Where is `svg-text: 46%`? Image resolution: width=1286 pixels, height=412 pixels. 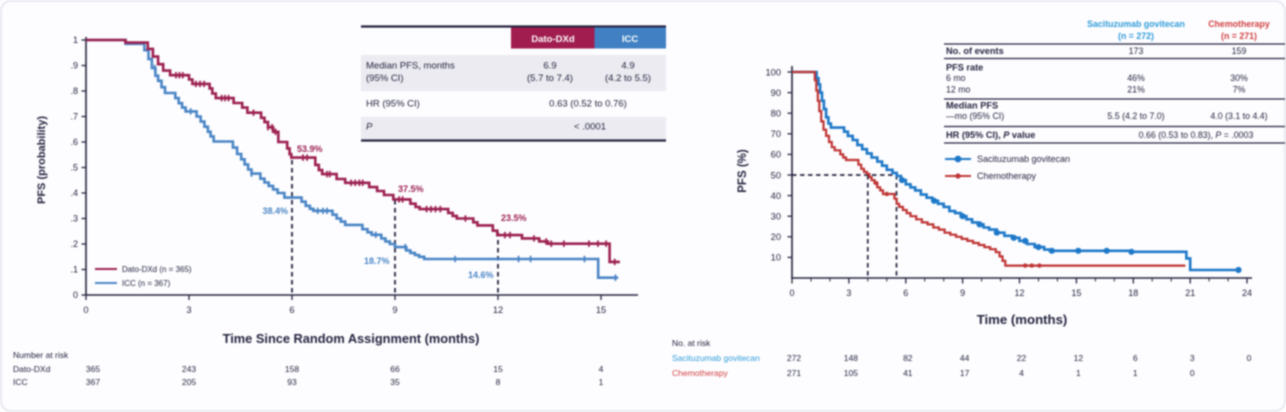
svg-text: 46% is located at coordinates (1136, 78).